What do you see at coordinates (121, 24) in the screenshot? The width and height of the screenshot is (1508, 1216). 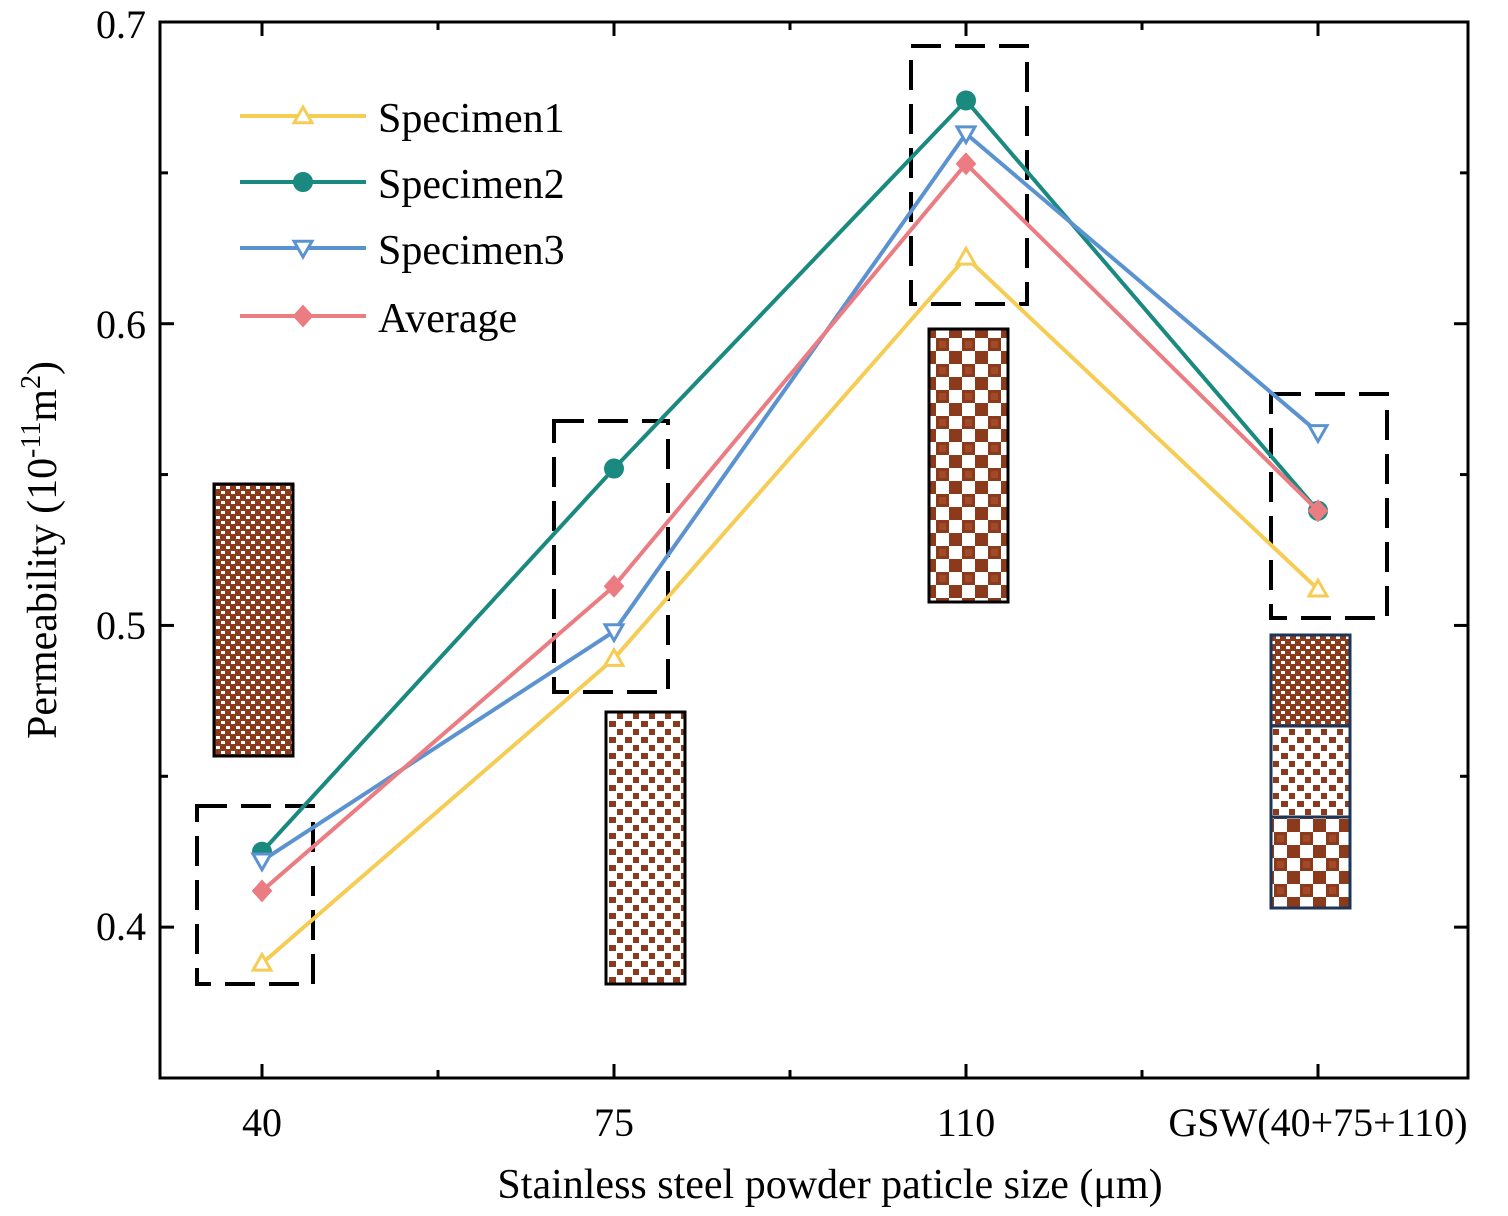 I see `y-tick-label: 0.7` at bounding box center [121, 24].